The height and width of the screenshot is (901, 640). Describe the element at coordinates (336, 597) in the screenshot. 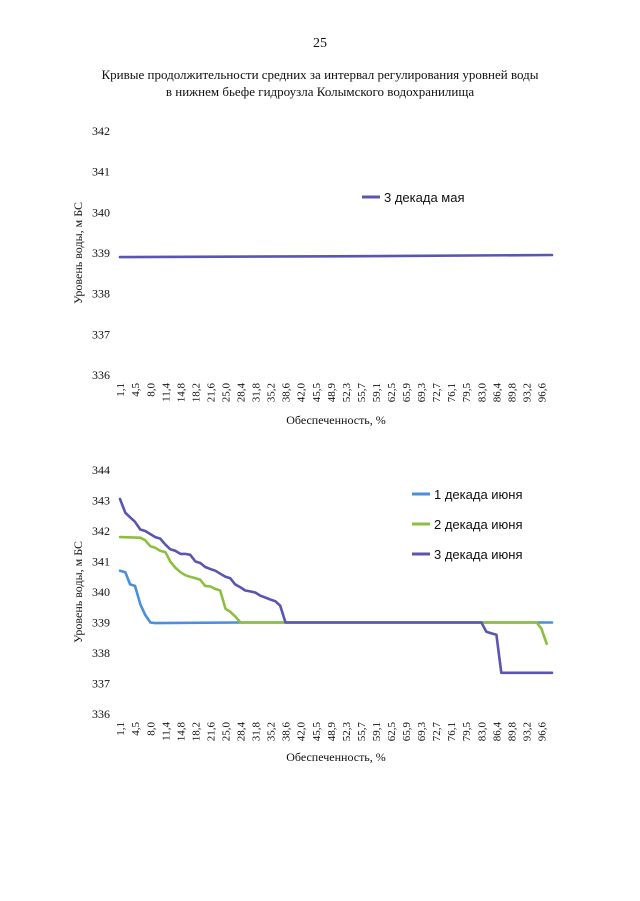

I see `series-line-1-декада-июня` at that location.